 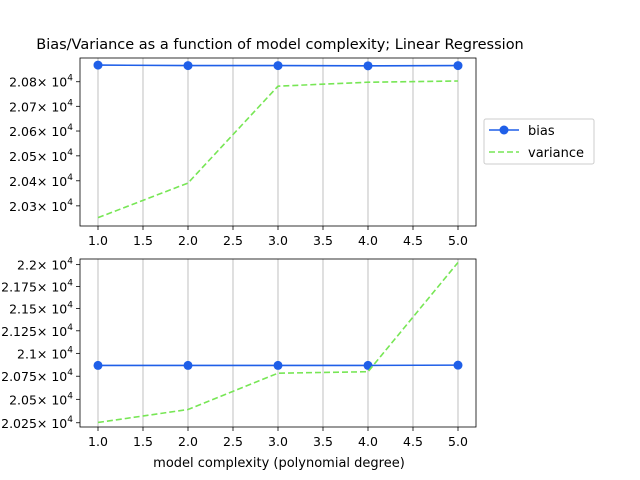 What do you see at coordinates (37, 423) in the screenshot?
I see `y-tick-label: 2.025× 104` at bounding box center [37, 423].